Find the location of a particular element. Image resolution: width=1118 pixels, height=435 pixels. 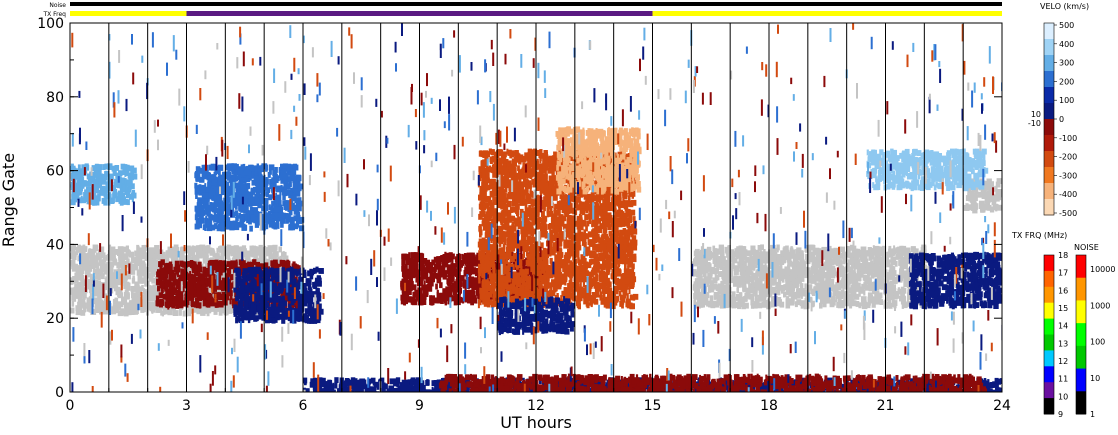

txfreq-segment is located at coordinates (128, 13).